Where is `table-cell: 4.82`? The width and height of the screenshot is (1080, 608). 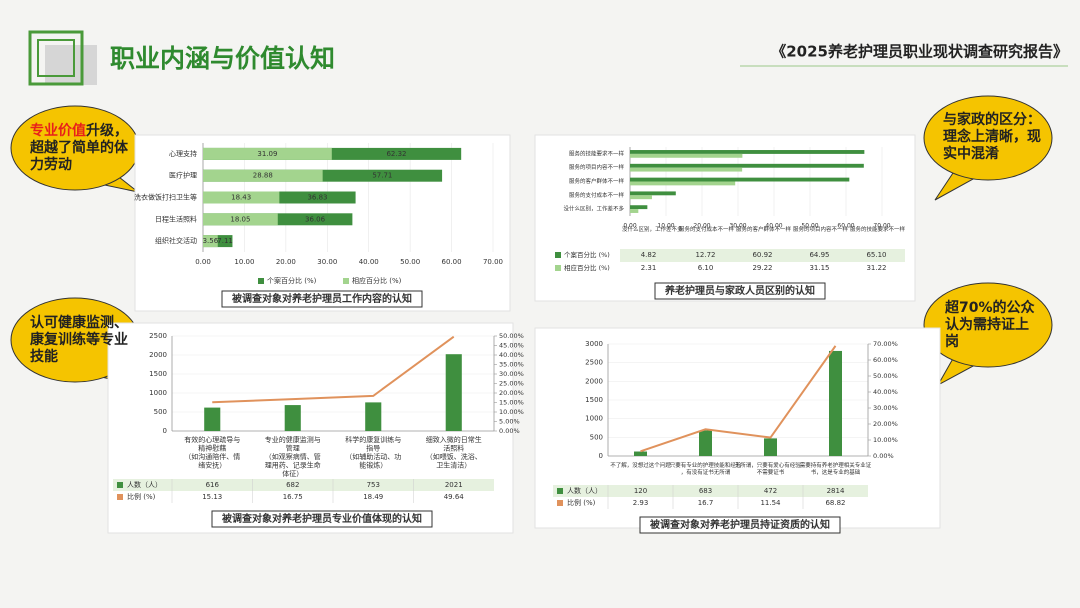
table-cell: 4.82 is located at coordinates (649, 255).